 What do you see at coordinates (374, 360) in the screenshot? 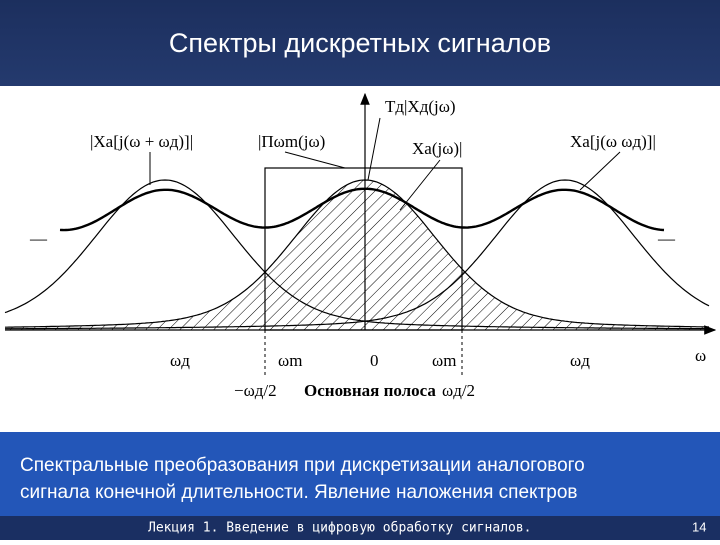
I see `axis-label: 0` at bounding box center [374, 360].